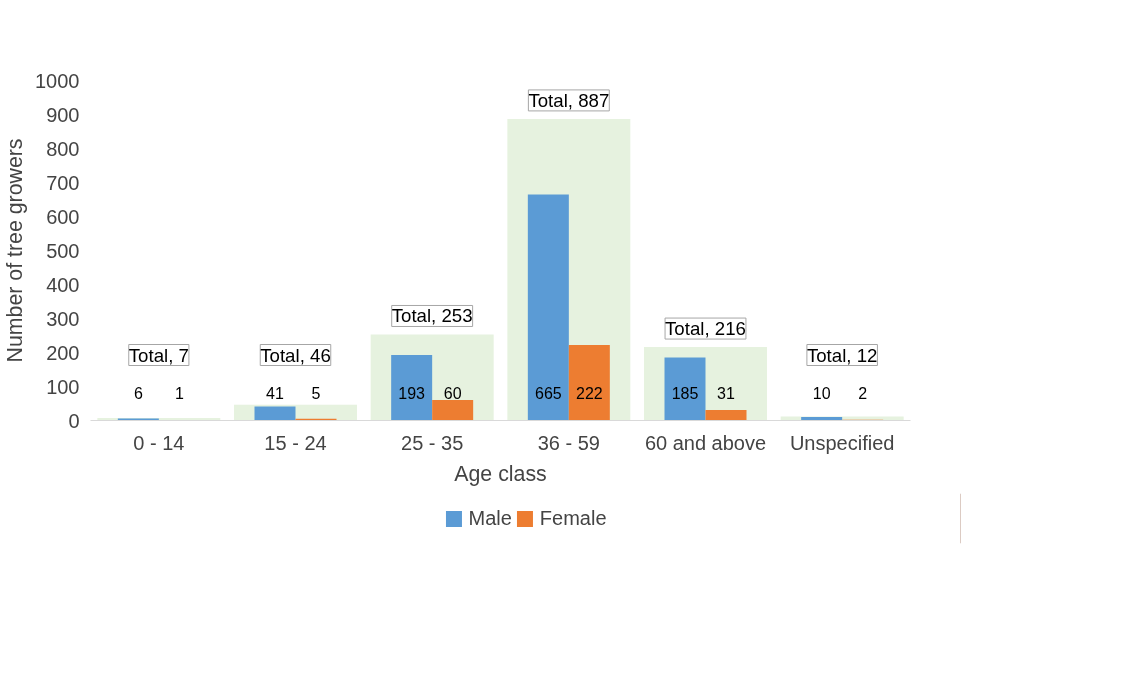 The width and height of the screenshot is (1129, 677). Describe the element at coordinates (863, 393) in the screenshot. I see `data-label: 2` at that location.